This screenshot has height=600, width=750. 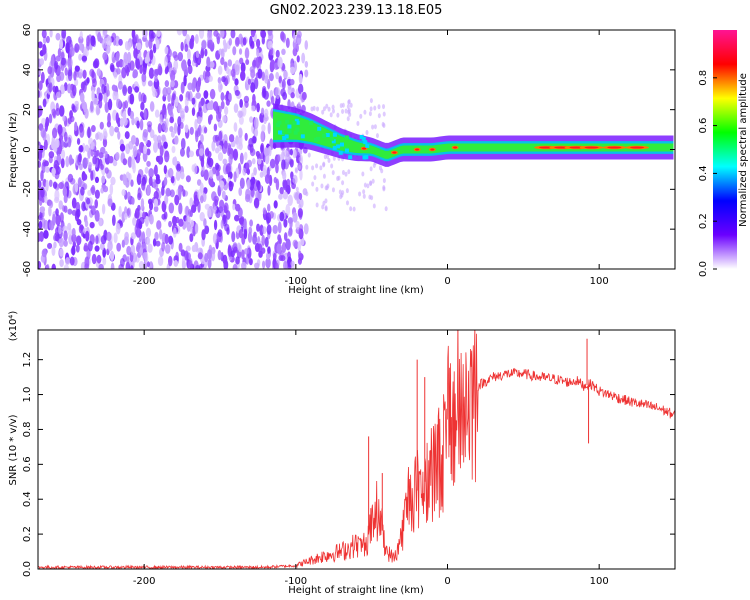 What do you see at coordinates (27, 109) in the screenshot?
I see `spectrogram-y-tick-label: 20` at bounding box center [27, 109].